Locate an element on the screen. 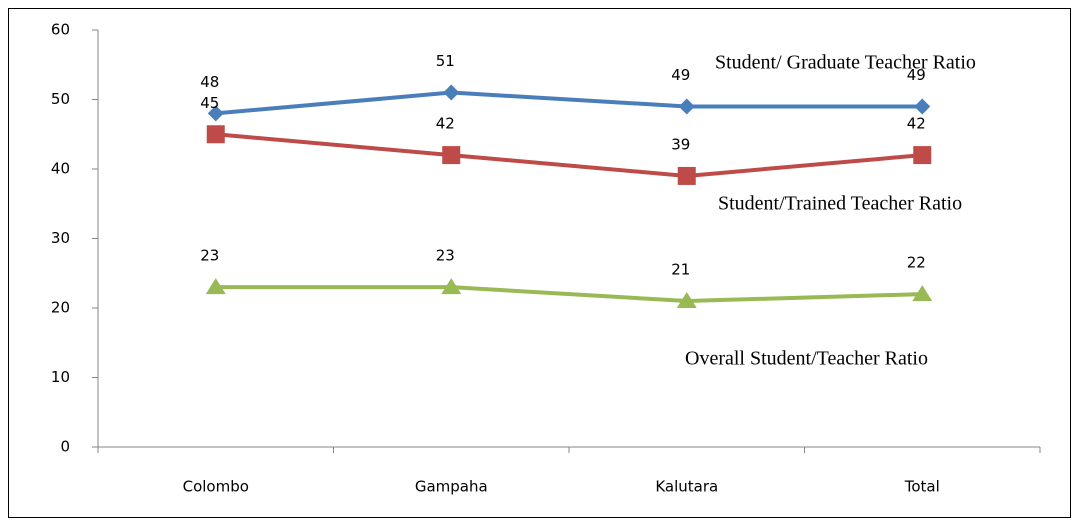 Image resolution: width=1080 pixels, height=525 pixels. data-label: 51 is located at coordinates (445, 61).